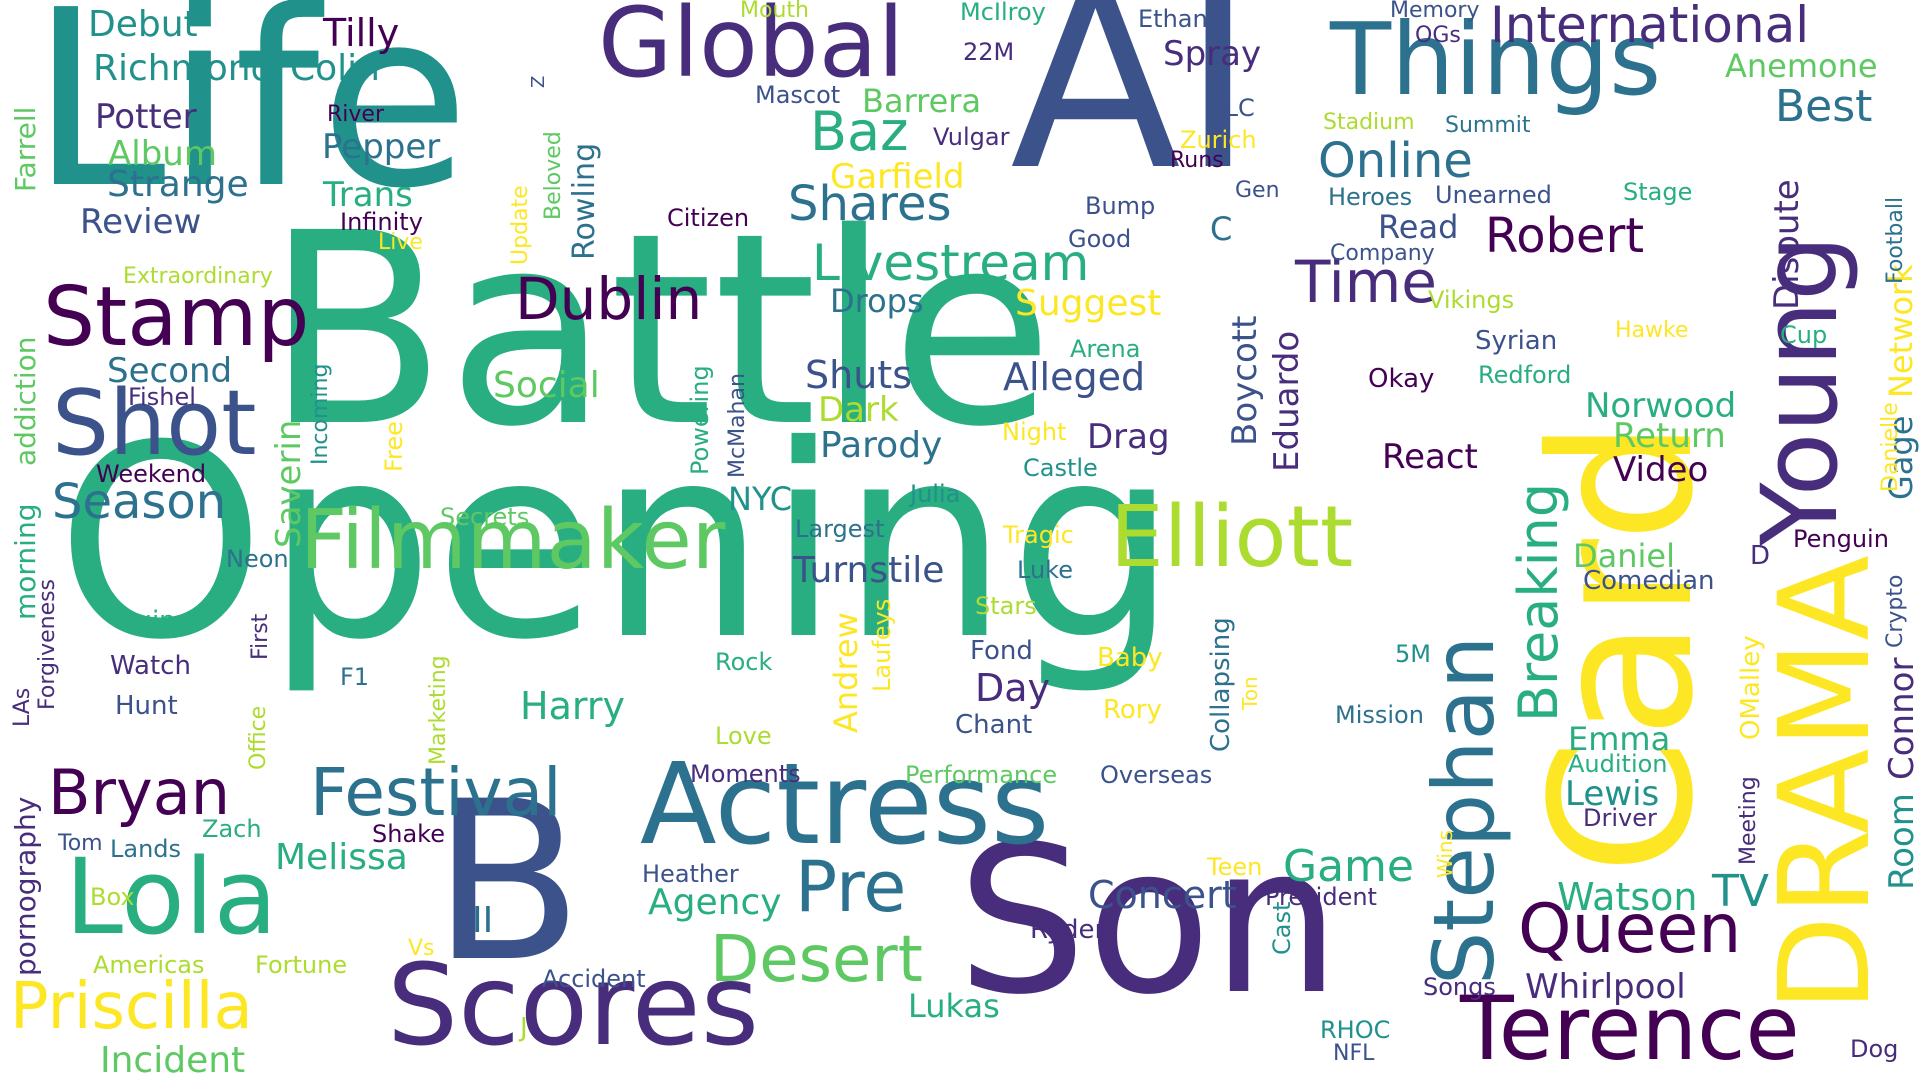 The width and height of the screenshot is (1920, 1080). What do you see at coordinates (146, 706) in the screenshot?
I see `word-hunt: Hunt` at bounding box center [146, 706].